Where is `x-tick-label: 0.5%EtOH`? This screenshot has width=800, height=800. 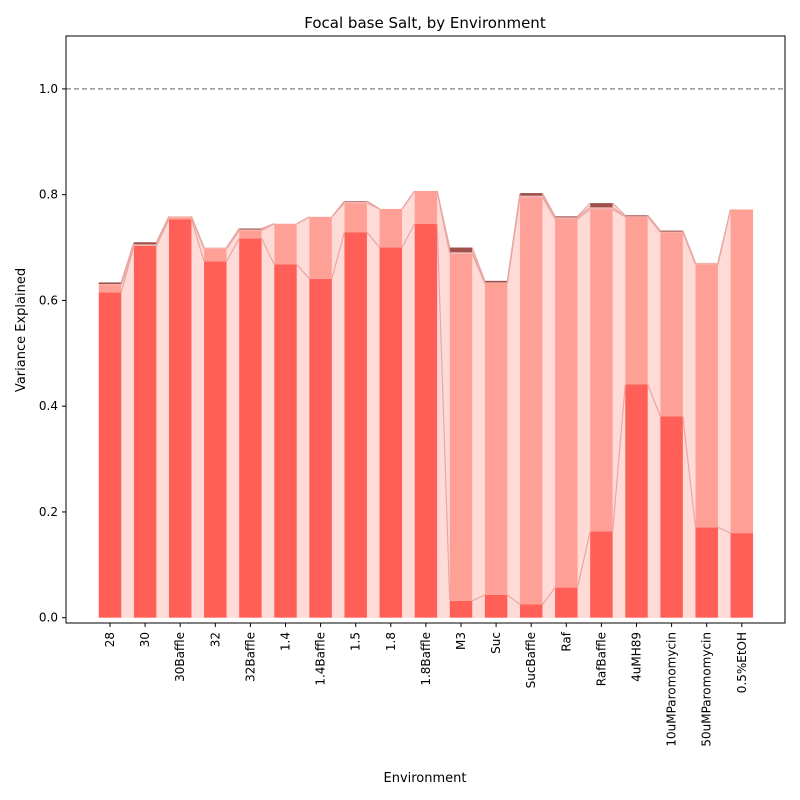
x-tick-label: 0.5%EtOH is located at coordinates (742, 662).